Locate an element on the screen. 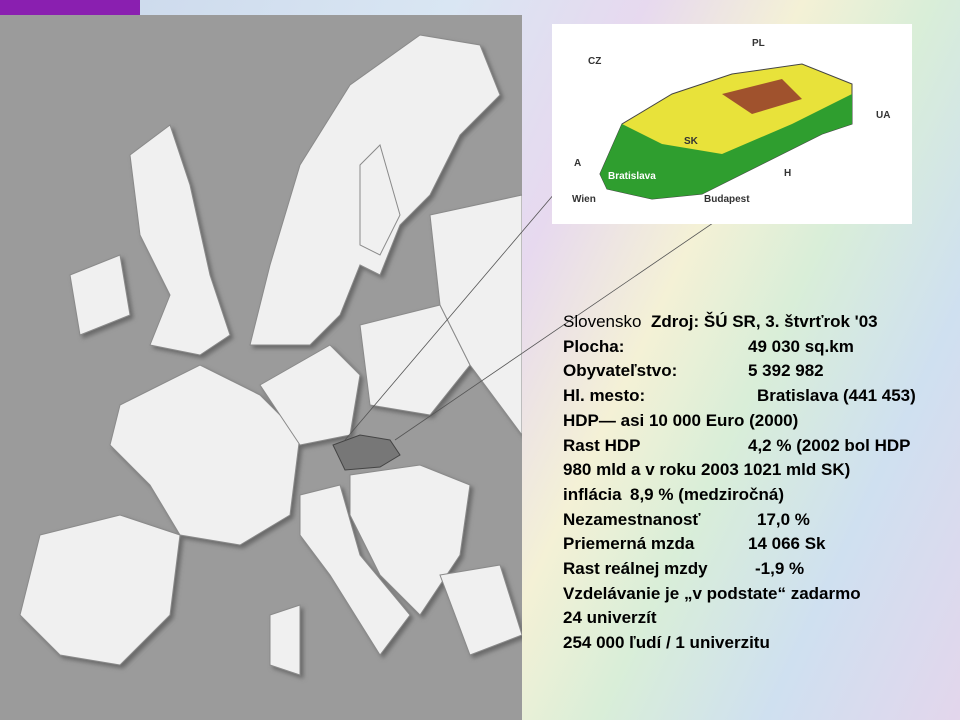 This screenshot has width=960, height=720. fact-label: Obyvateľstvo: is located at coordinates (620, 371).